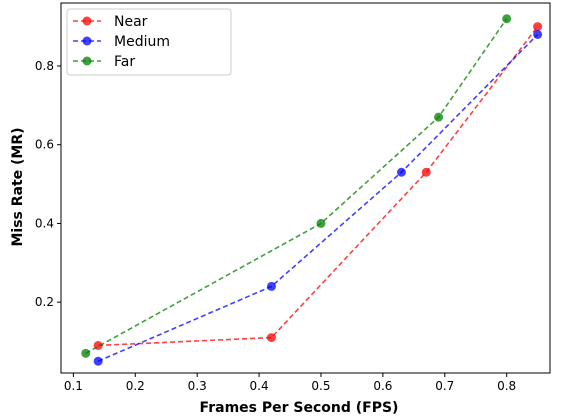 The height and width of the screenshot is (417, 565). What do you see at coordinates (131, 22) in the screenshot?
I see `legend-label: Near` at bounding box center [131, 22].